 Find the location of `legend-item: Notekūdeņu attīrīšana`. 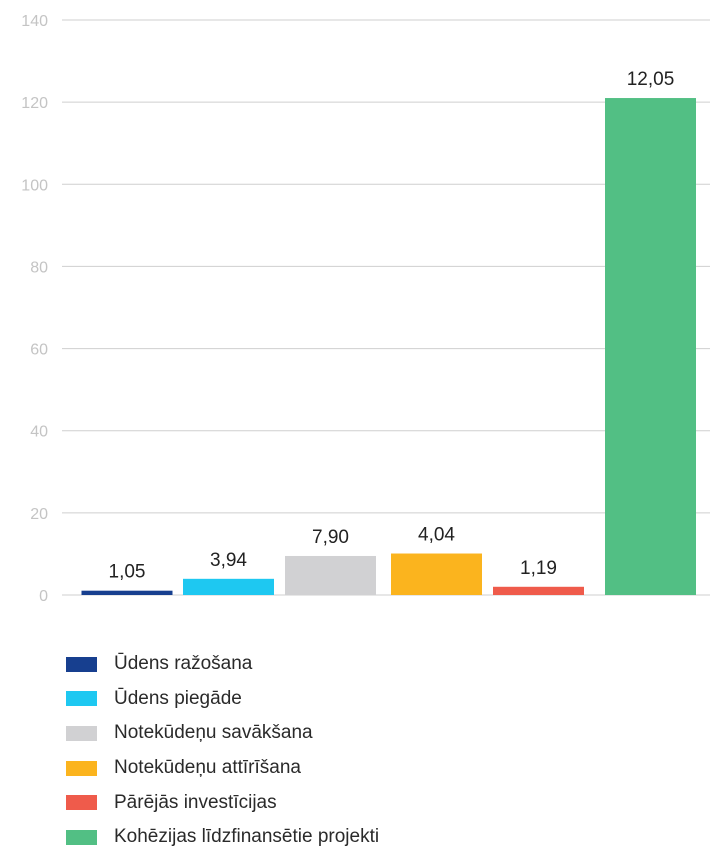

legend-item: Notekūdeņu attīrīšana is located at coordinates (222, 768).